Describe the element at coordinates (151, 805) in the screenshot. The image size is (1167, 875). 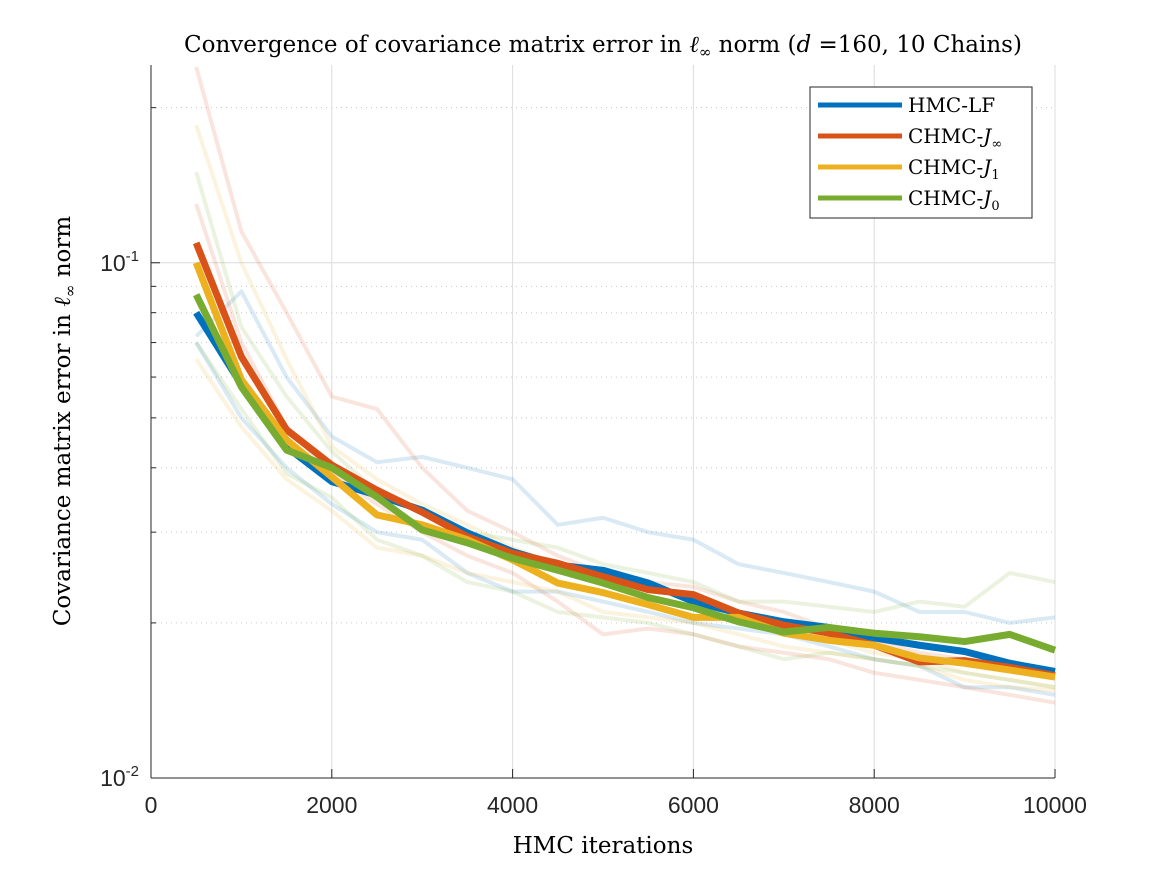
I see `x-tick-label: 0` at that location.